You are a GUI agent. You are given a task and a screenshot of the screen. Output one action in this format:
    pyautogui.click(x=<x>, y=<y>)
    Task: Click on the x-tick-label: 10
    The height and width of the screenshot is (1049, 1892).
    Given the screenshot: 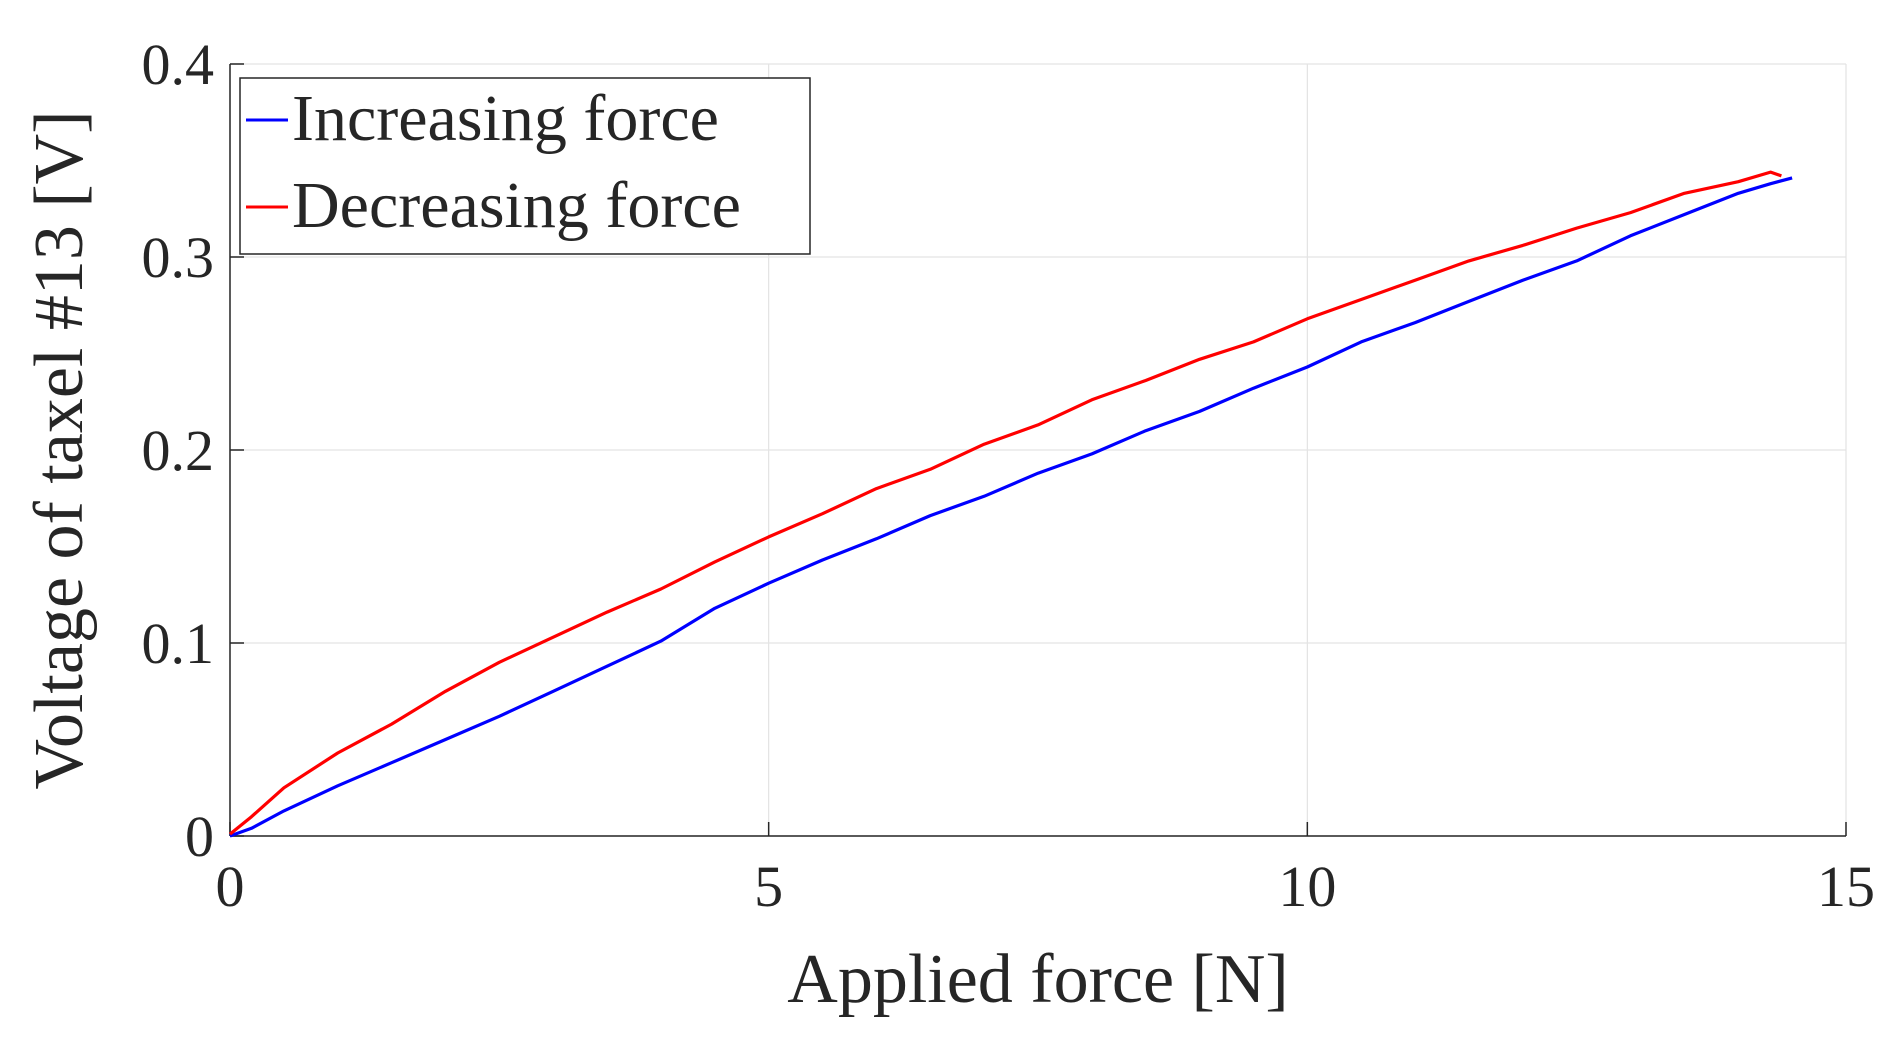 What is the action you would take?
    pyautogui.click(x=1307, y=886)
    